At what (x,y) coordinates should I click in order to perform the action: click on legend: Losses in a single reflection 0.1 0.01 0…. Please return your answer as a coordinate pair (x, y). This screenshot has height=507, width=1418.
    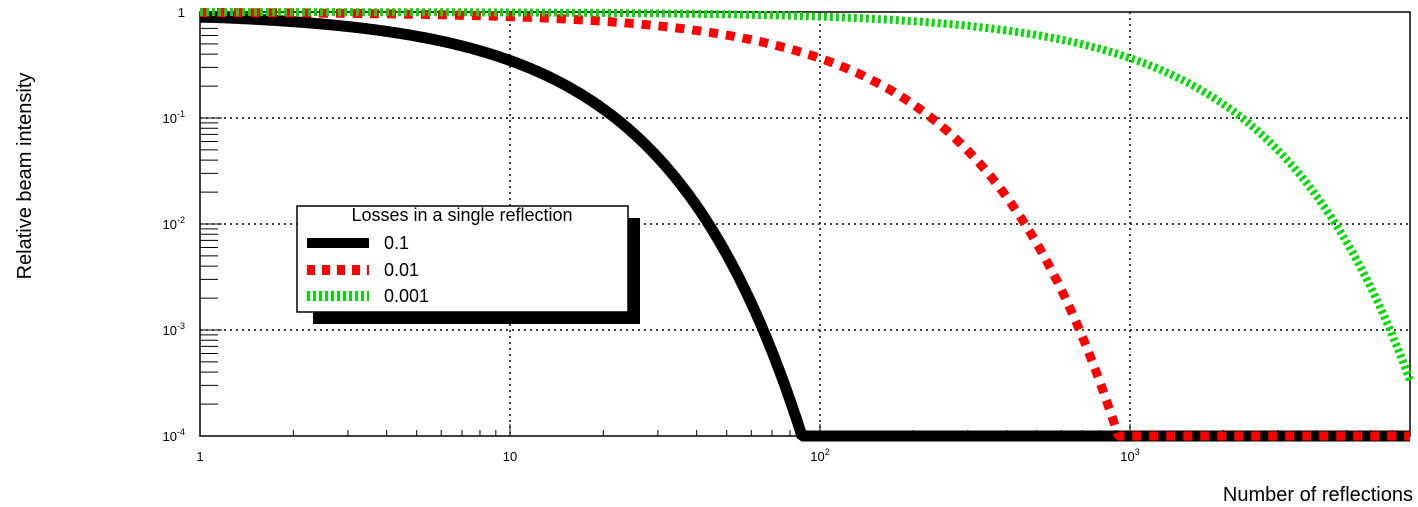
    Looking at the image, I should click on (468, 264).